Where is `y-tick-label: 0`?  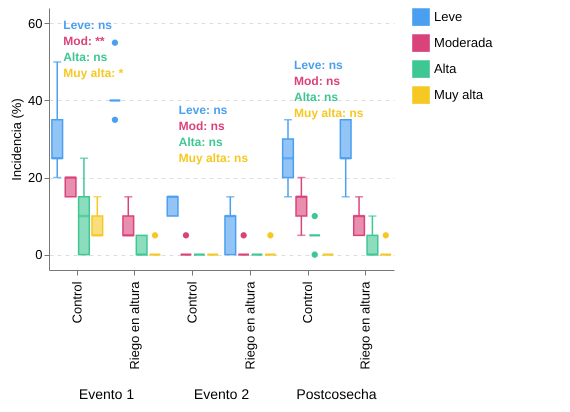
y-tick-label: 0 is located at coordinates (38, 254).